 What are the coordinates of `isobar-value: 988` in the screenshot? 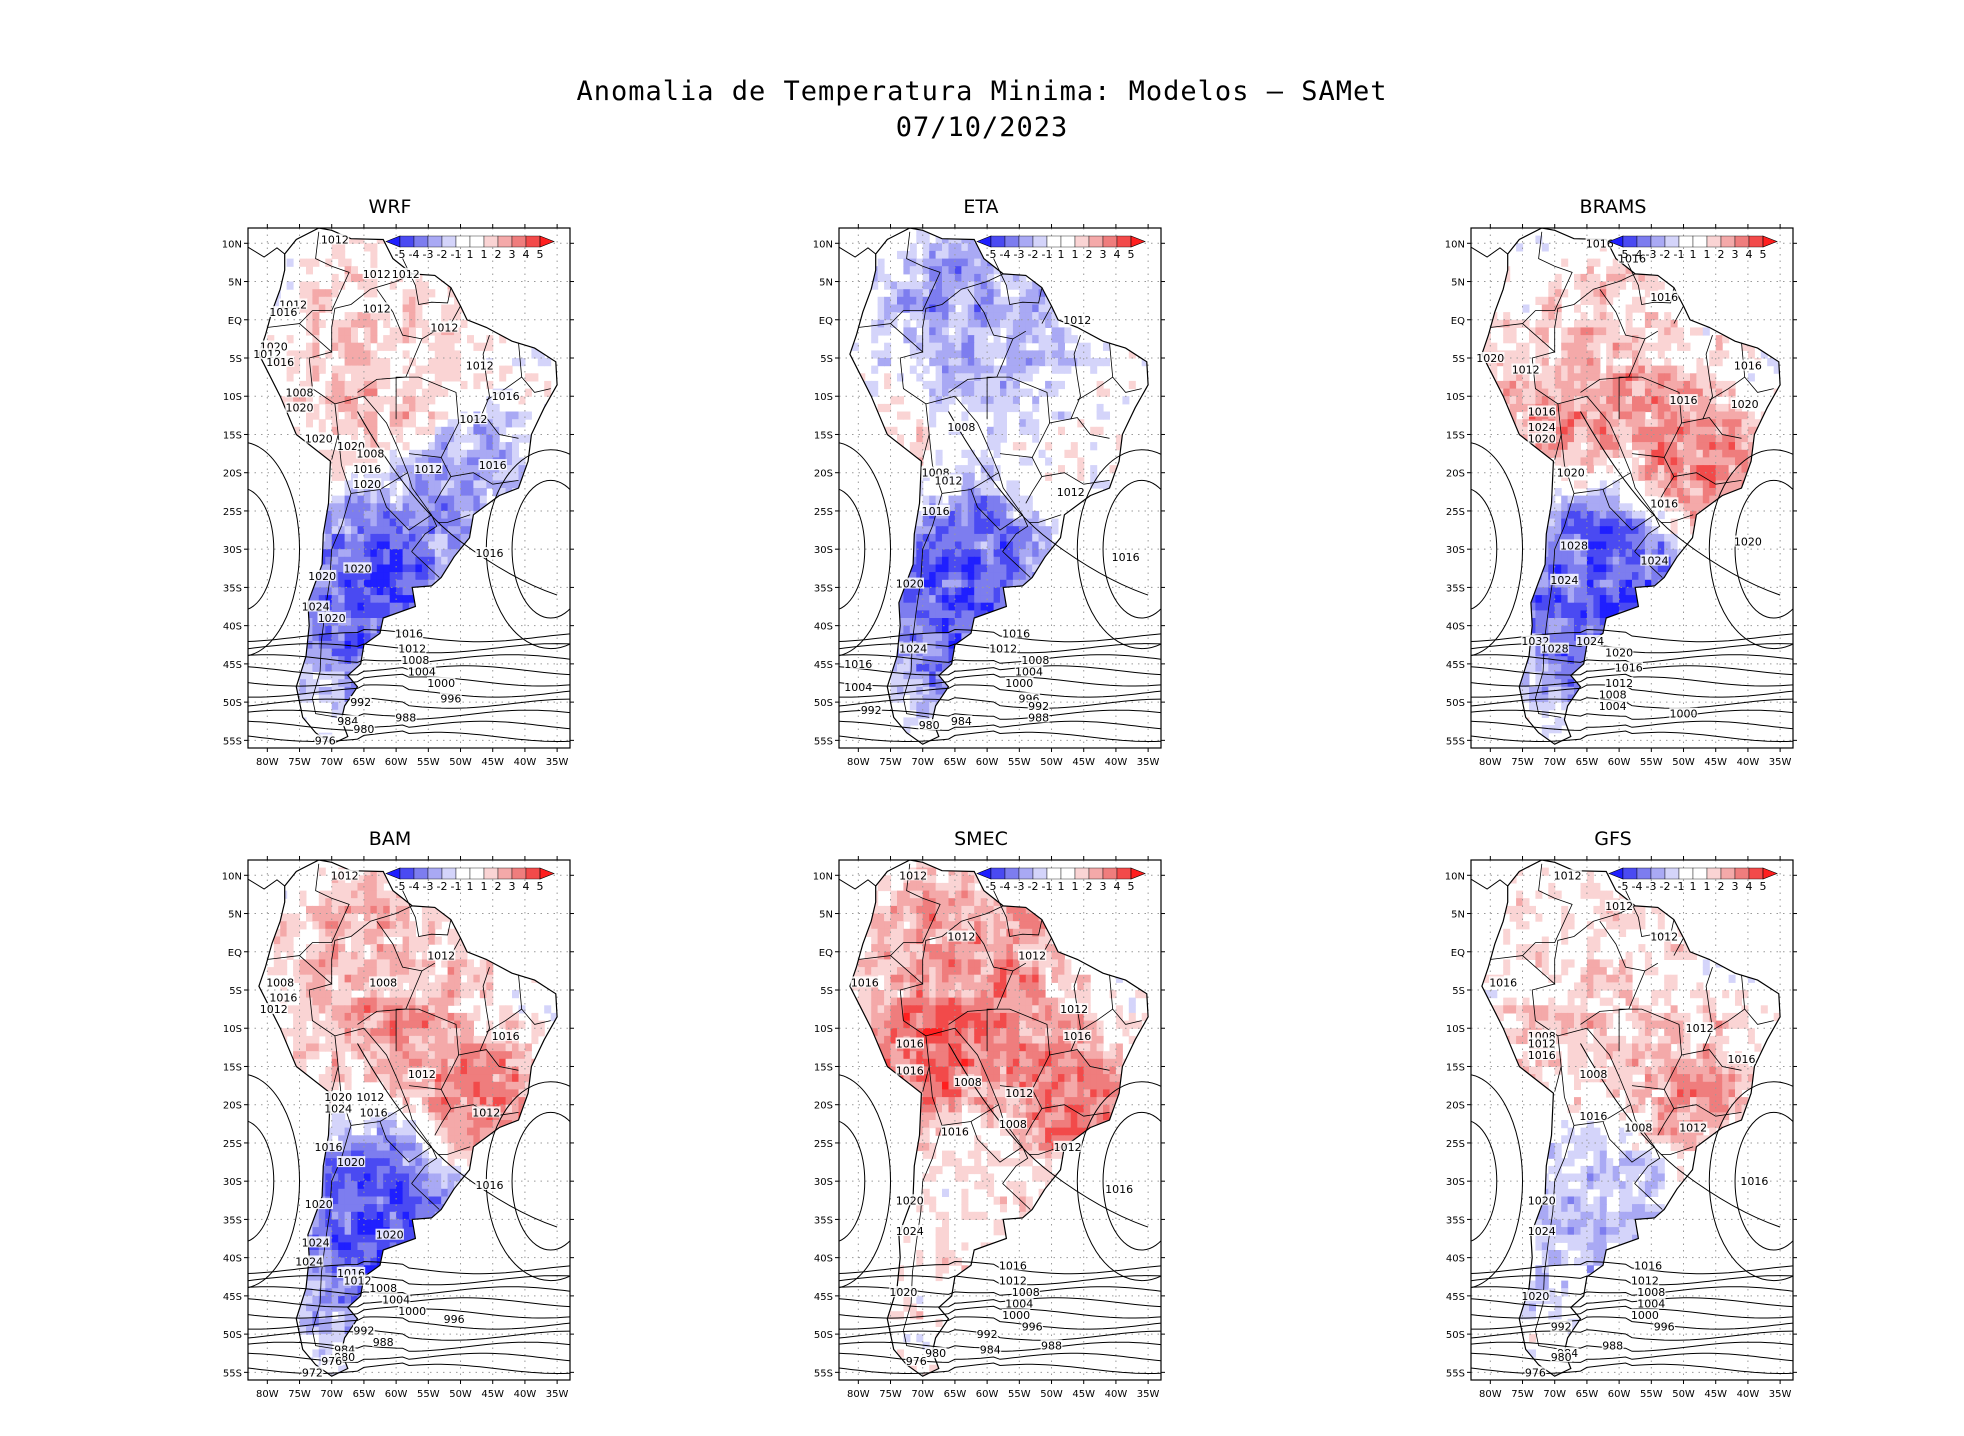 It's located at (1051, 1346).